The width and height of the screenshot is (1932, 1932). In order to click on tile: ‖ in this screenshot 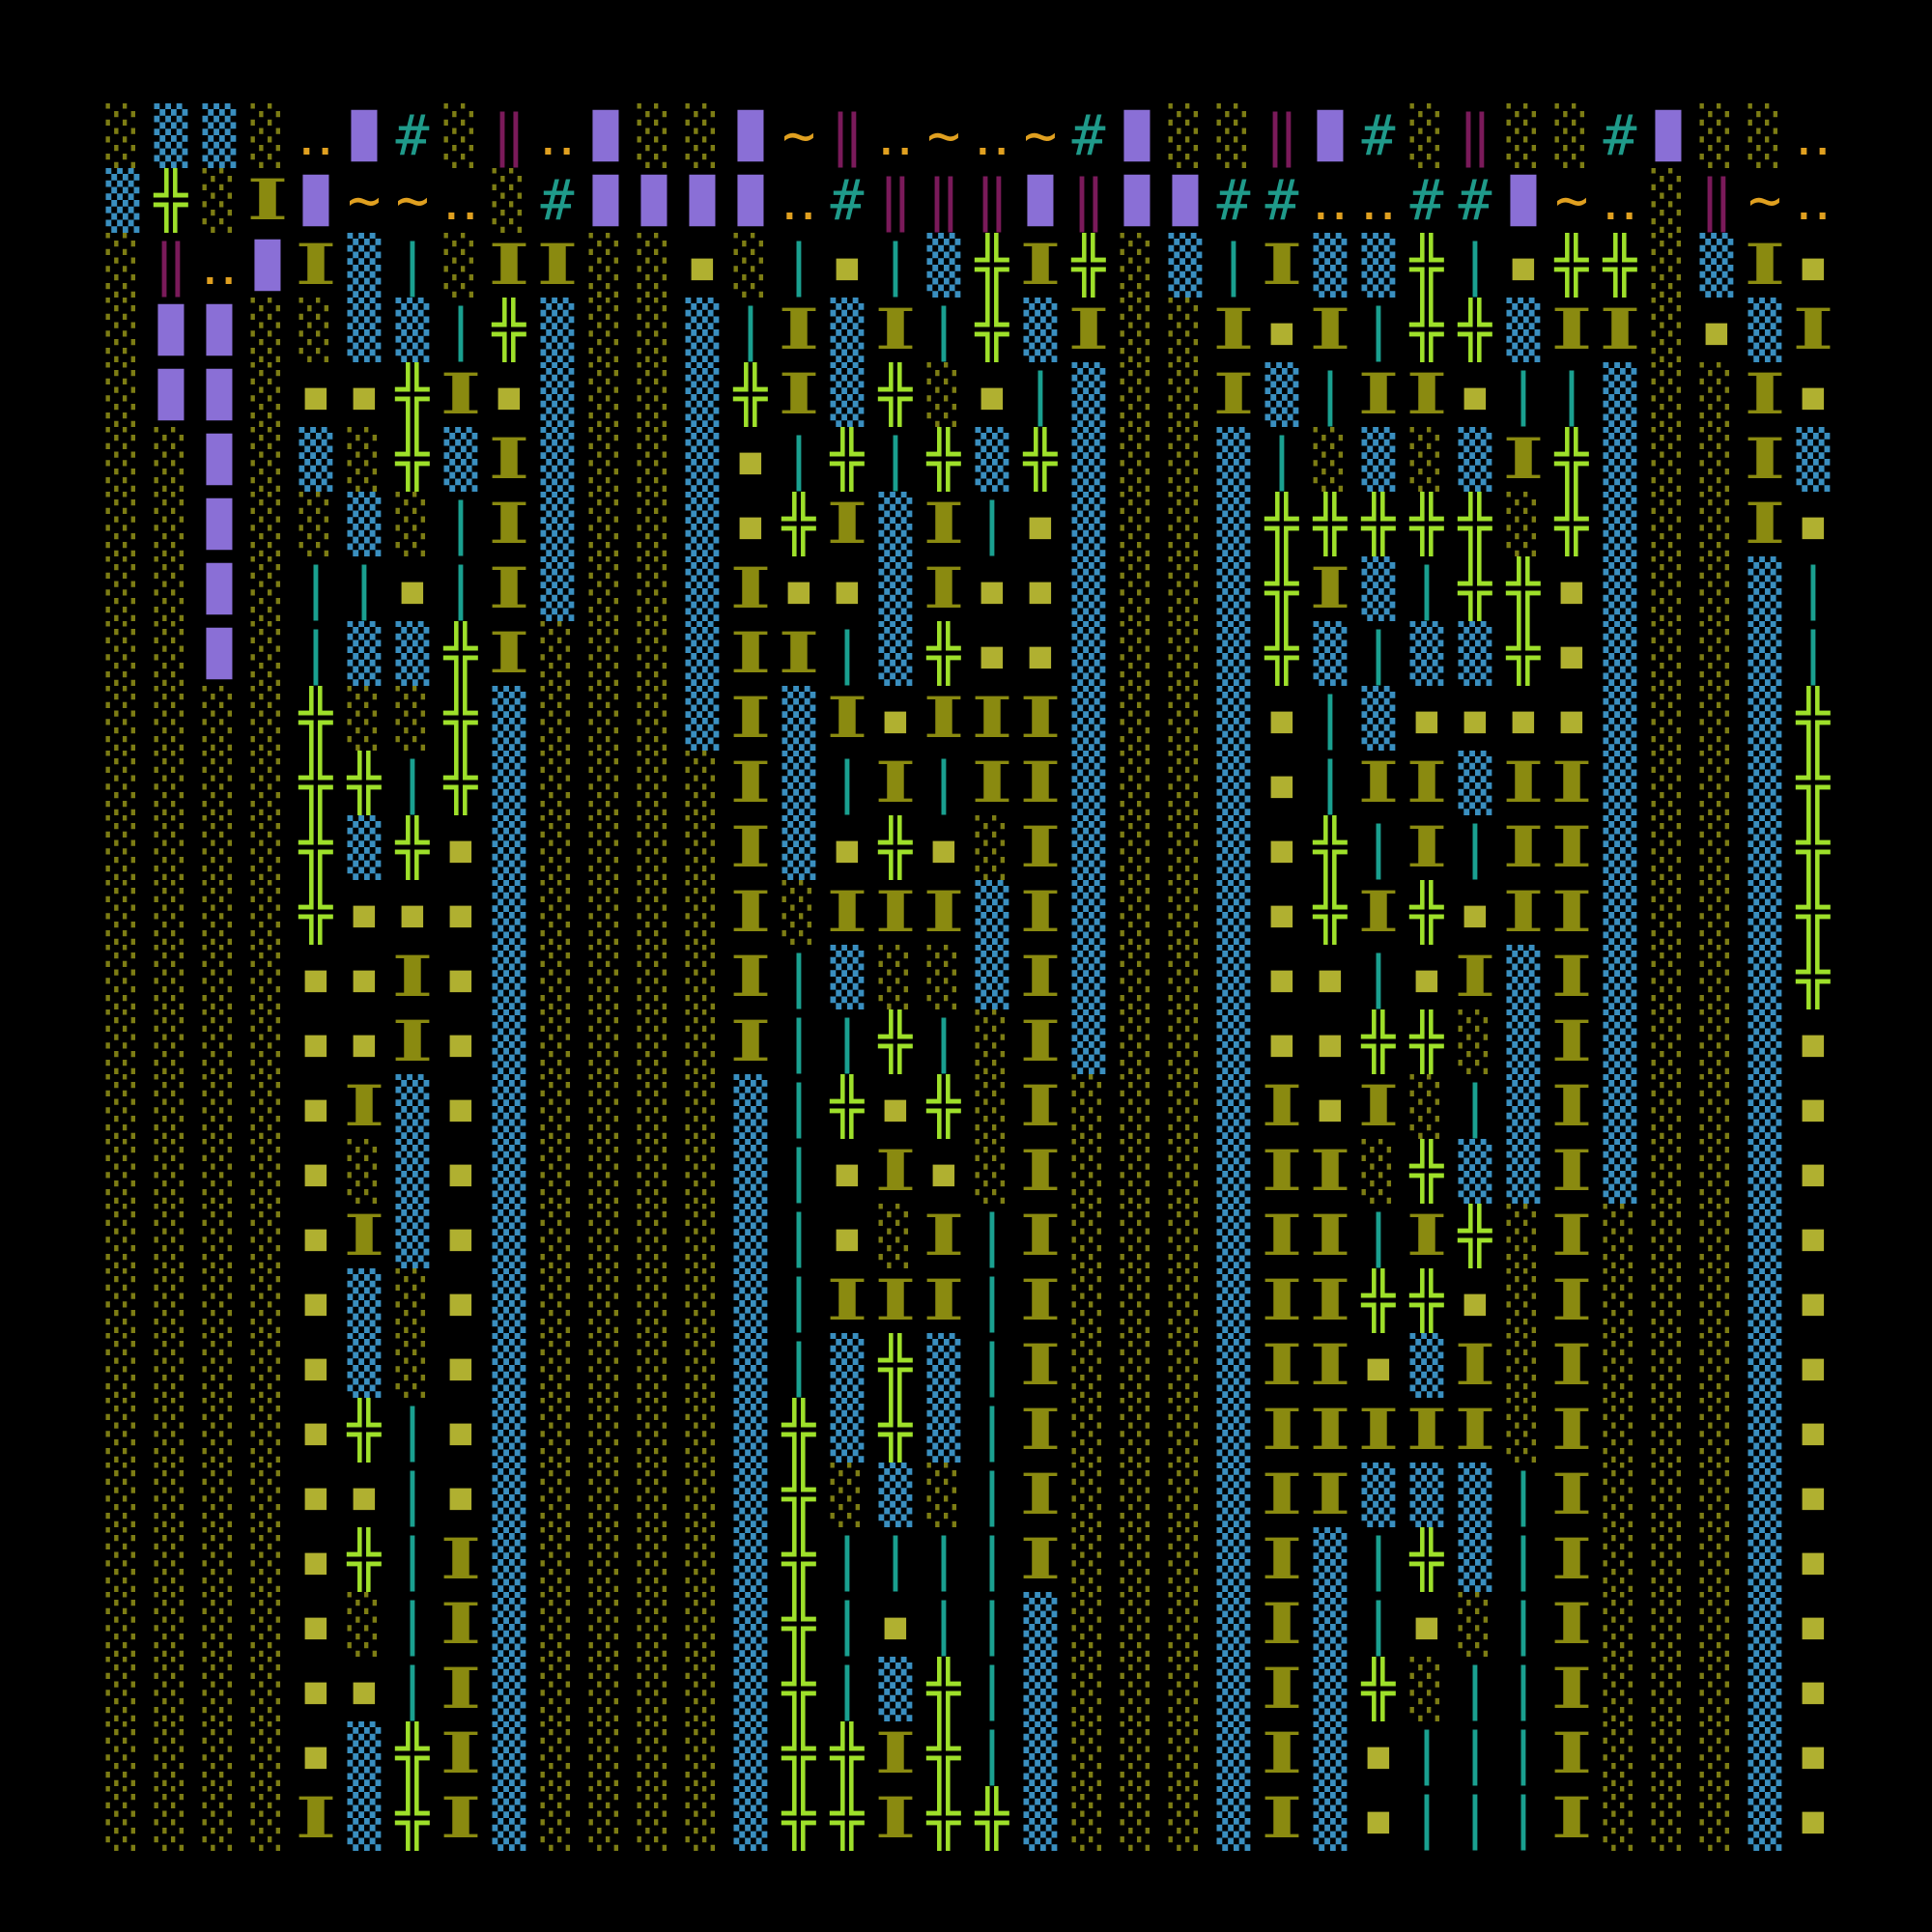, I will do `click(171, 265)`.